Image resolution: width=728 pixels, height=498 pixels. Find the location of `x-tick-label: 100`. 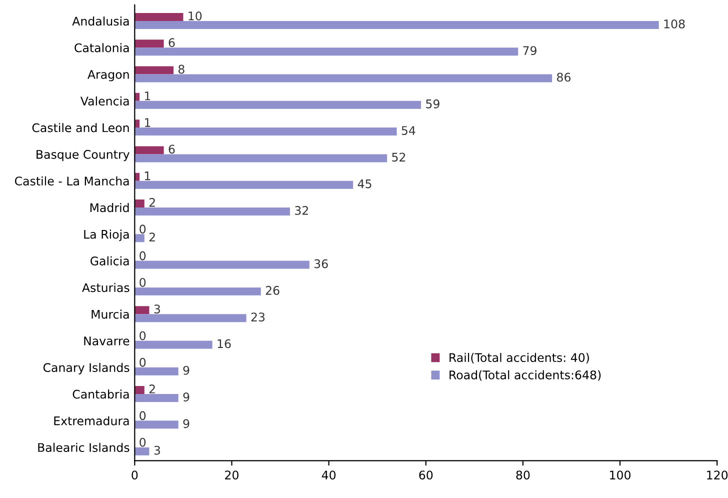

x-tick-label: 100 is located at coordinates (620, 475).